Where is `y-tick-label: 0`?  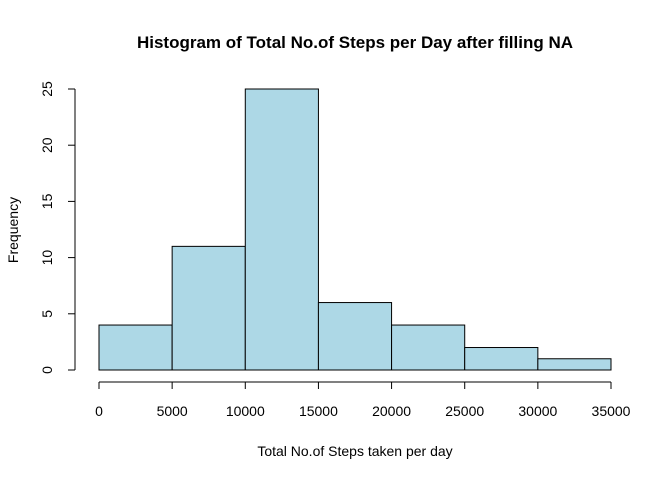
y-tick-label: 0 is located at coordinates (47, 370).